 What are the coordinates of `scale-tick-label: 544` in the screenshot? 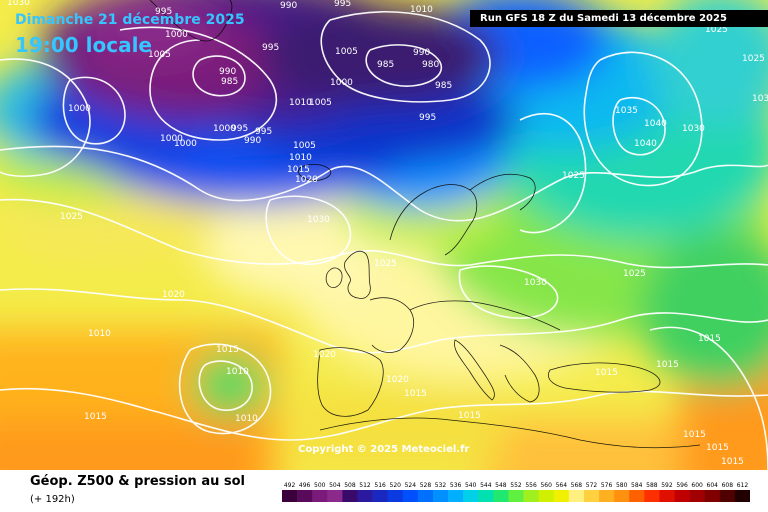 It's located at (486, 485).